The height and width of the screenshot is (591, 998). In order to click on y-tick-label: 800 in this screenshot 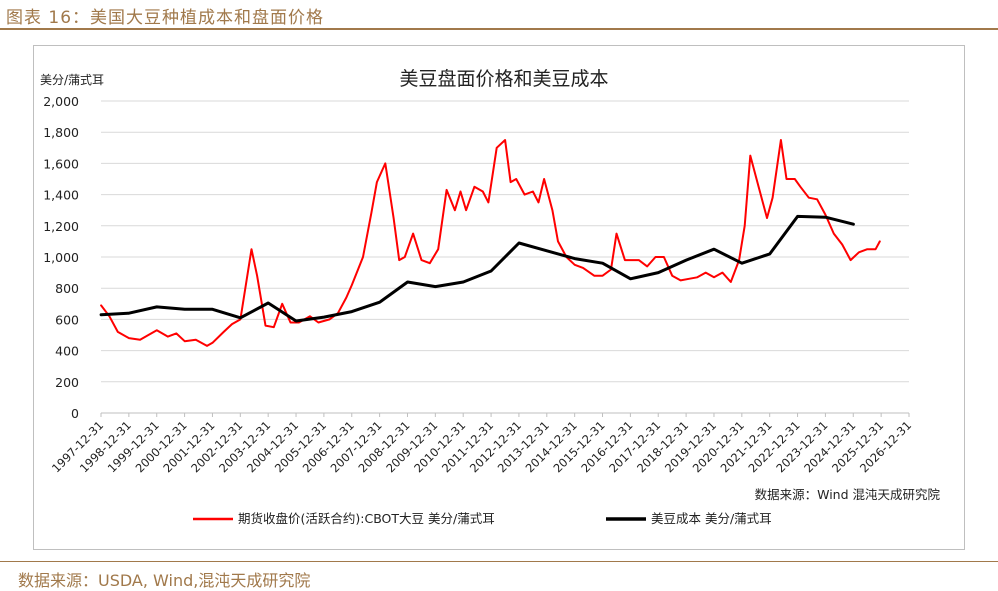, I will do `click(67, 288)`.